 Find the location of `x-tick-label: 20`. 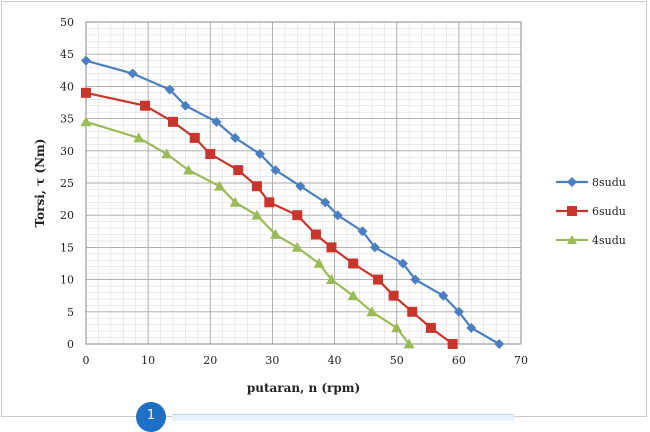

x-tick-label: 20 is located at coordinates (210, 360).